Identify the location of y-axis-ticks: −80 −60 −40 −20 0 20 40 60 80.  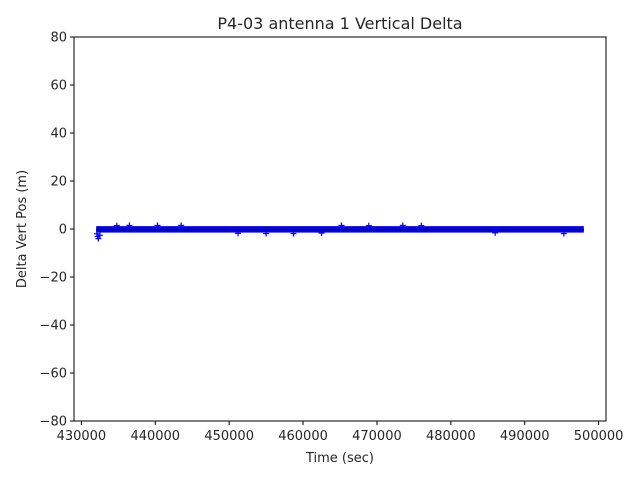
(57, 230).